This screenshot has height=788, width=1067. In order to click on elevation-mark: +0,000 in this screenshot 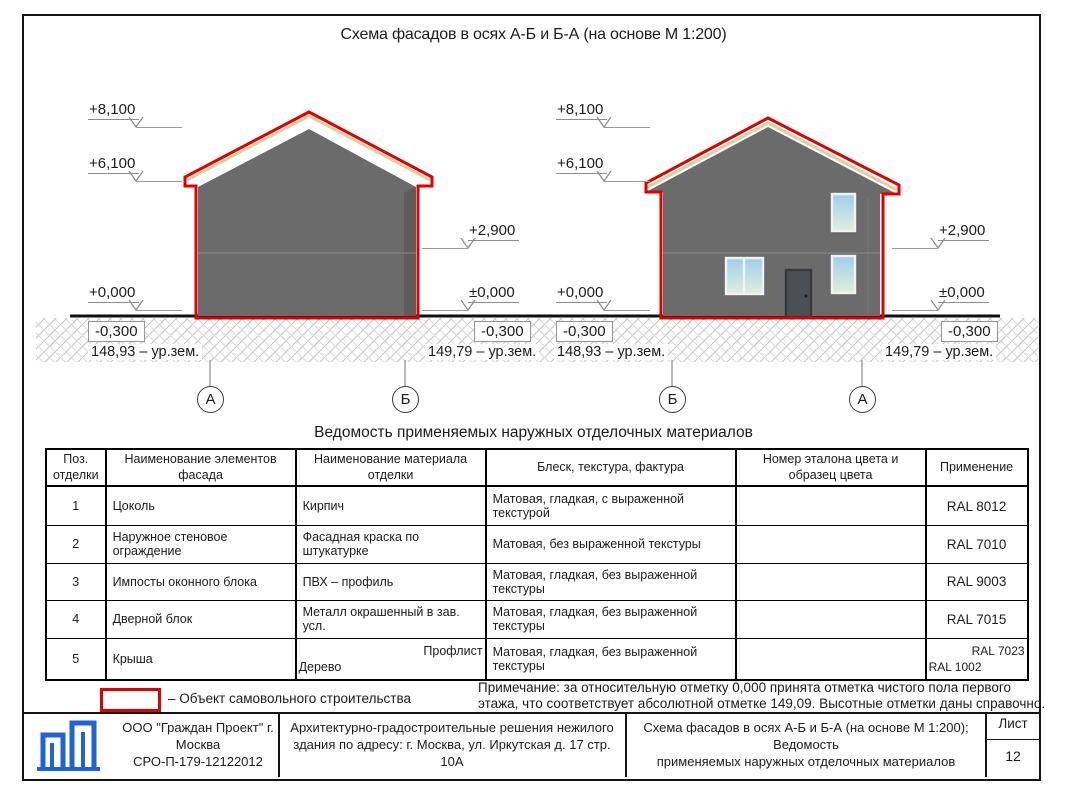, I will do `click(135, 297)`.